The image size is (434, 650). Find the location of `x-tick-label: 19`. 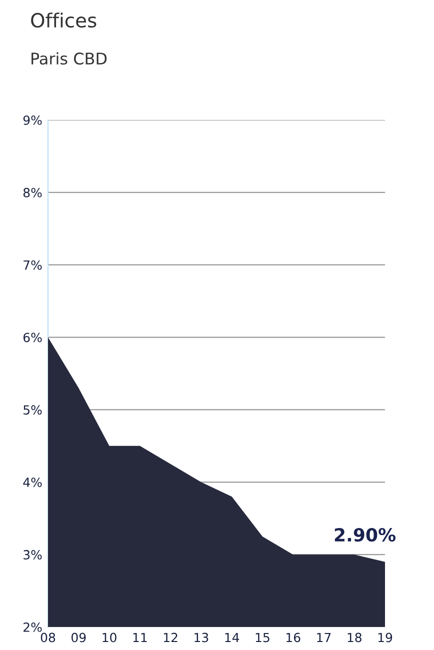

x-tick-label: 19 is located at coordinates (385, 637).